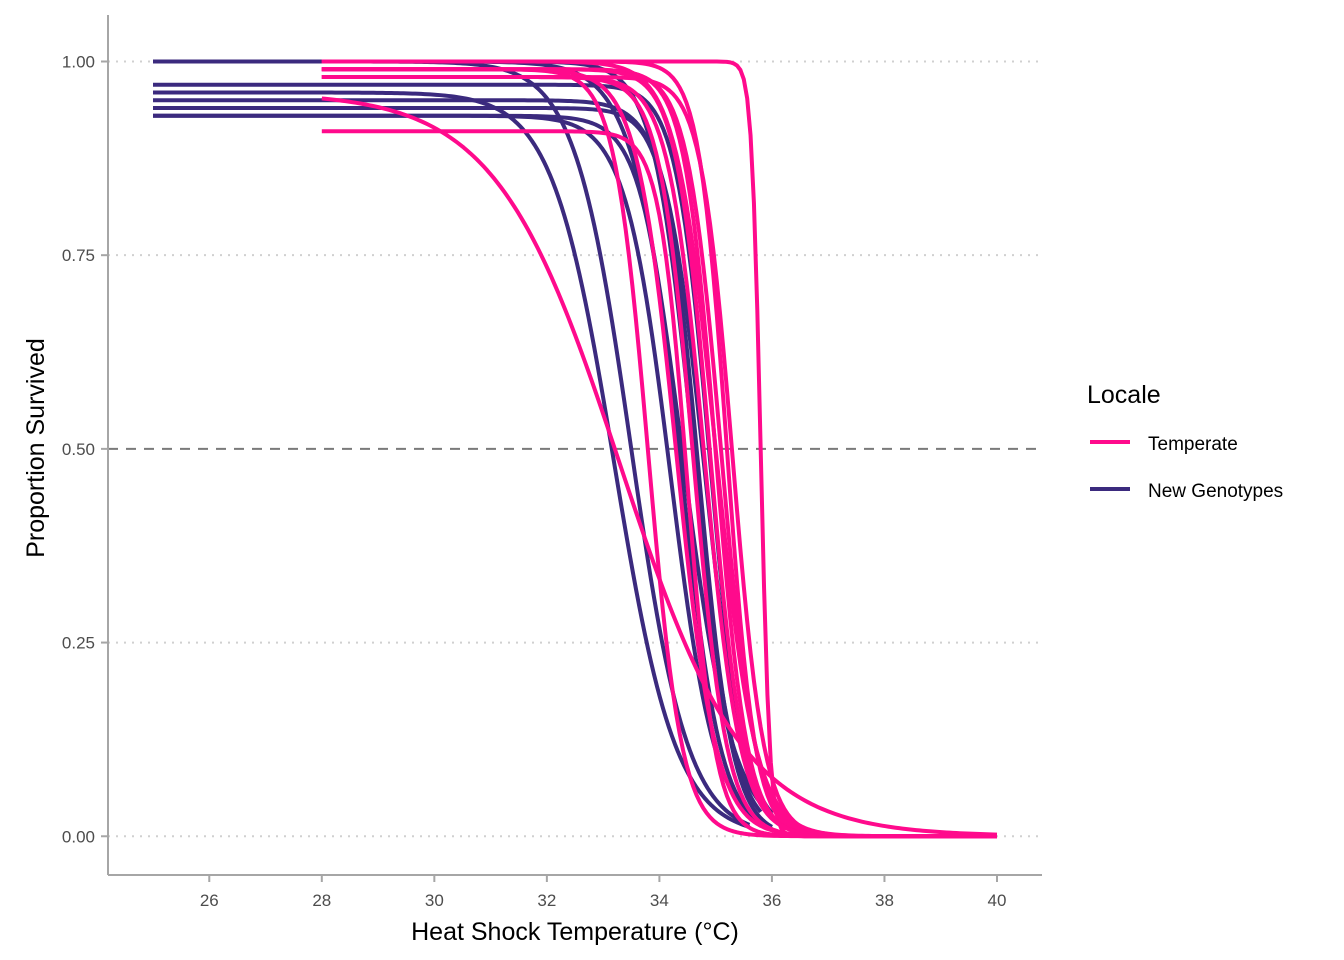 Image resolution: width=1344 pixels, height=960 pixels. What do you see at coordinates (997, 900) in the screenshot?
I see `x-tick-label: 40` at bounding box center [997, 900].